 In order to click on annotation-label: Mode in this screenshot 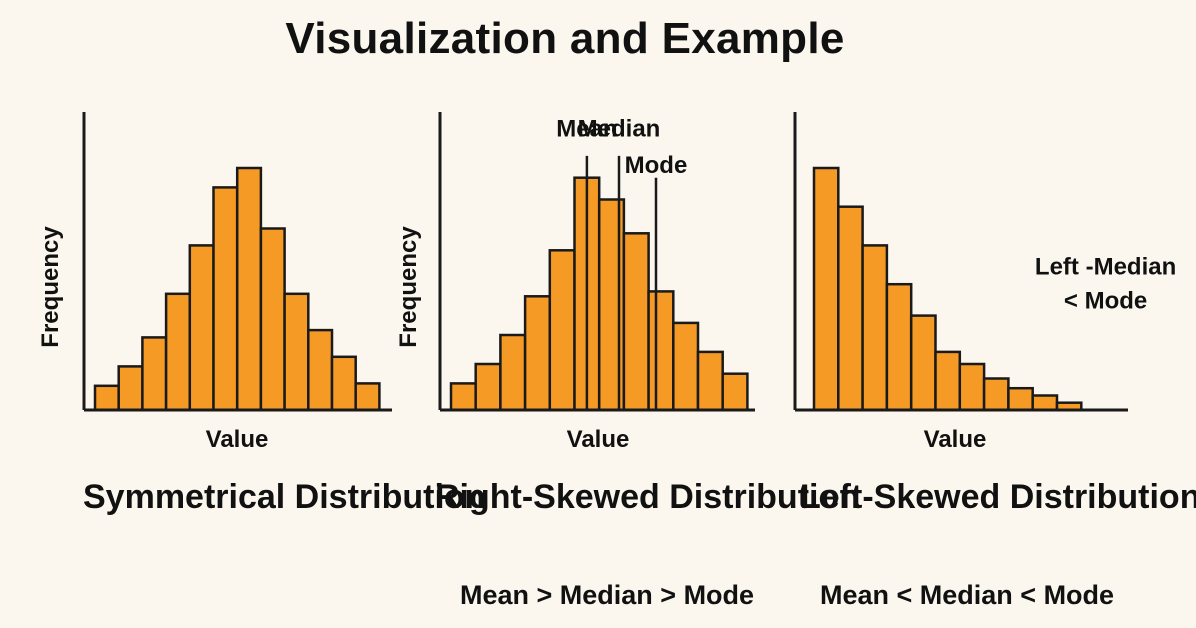, I will do `click(656, 165)`.